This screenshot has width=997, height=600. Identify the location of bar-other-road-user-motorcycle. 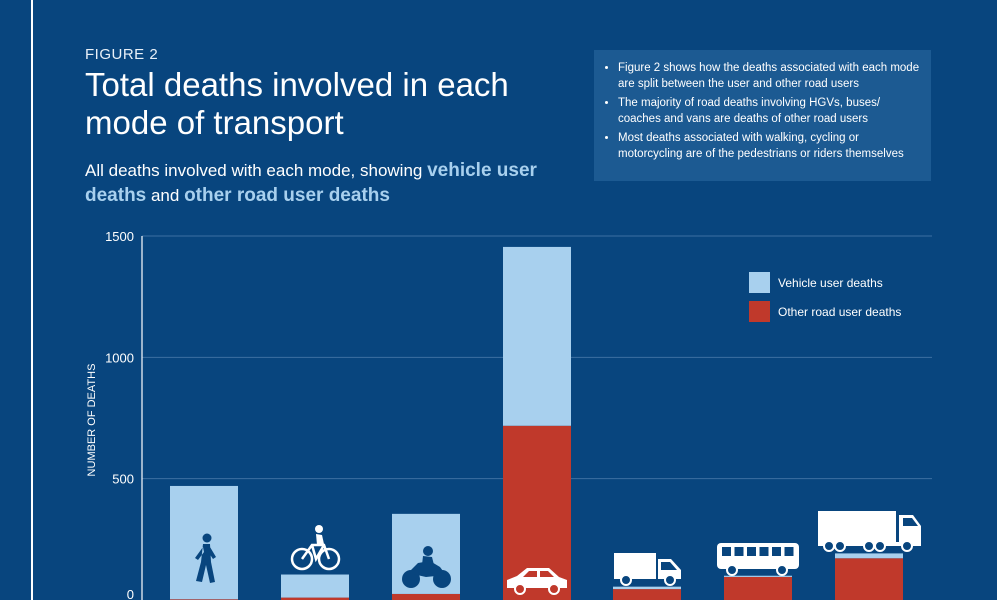
(426, 596).